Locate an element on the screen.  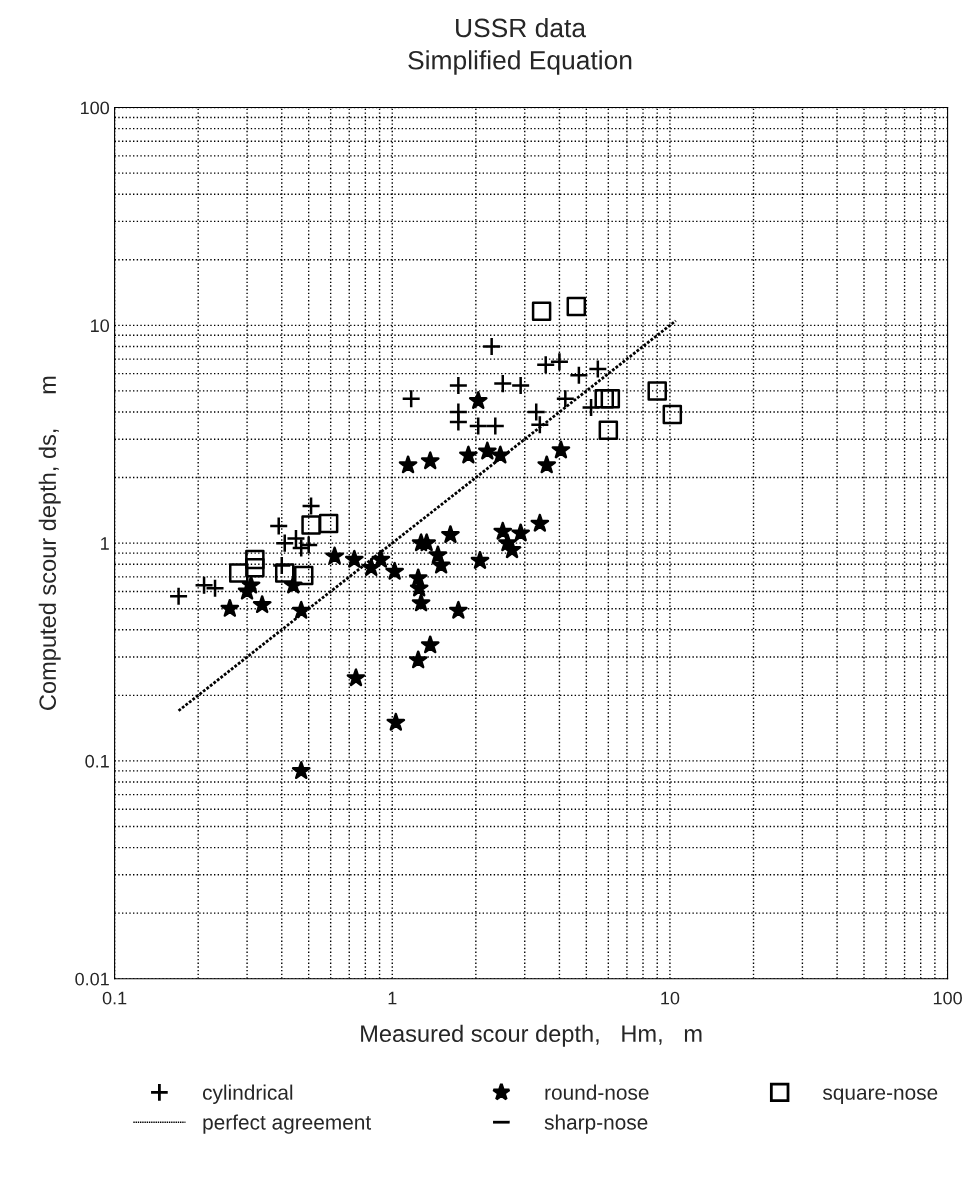
y-tick-label: 1 is located at coordinates (105, 543).